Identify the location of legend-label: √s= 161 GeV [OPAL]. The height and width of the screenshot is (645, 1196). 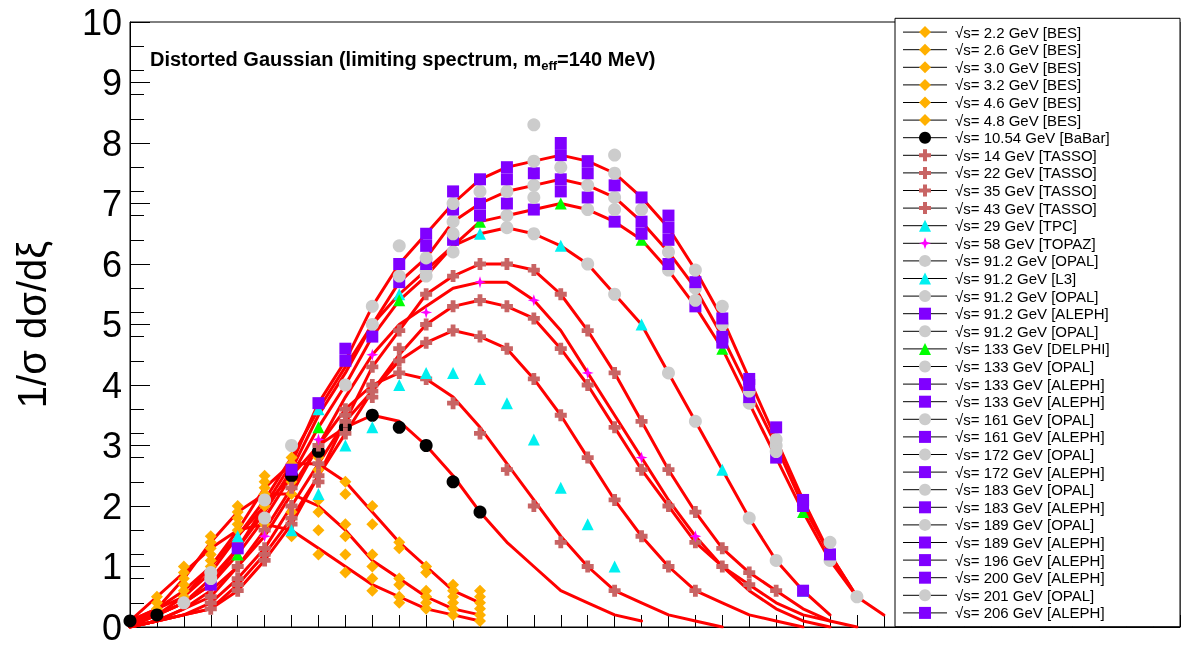
(1025, 419).